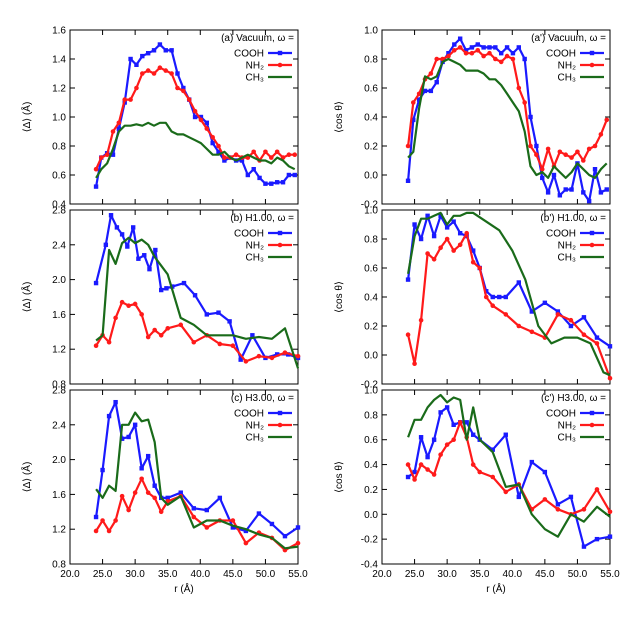 This screenshot has height=620, width=628. Describe the element at coordinates (480, 574) in the screenshot. I see `x-tick-label: 35.0` at that location.